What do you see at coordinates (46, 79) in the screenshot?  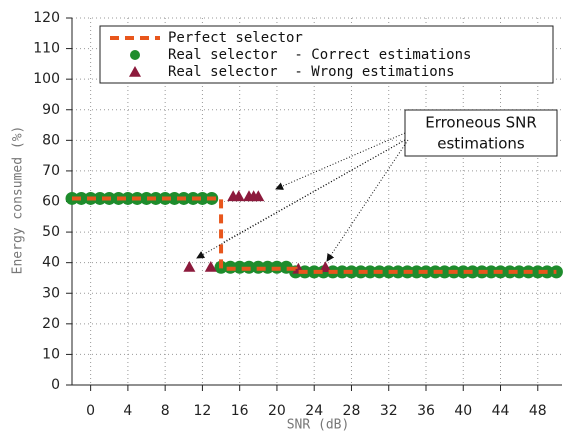 I see `y-tick-label: 100` at bounding box center [46, 79].